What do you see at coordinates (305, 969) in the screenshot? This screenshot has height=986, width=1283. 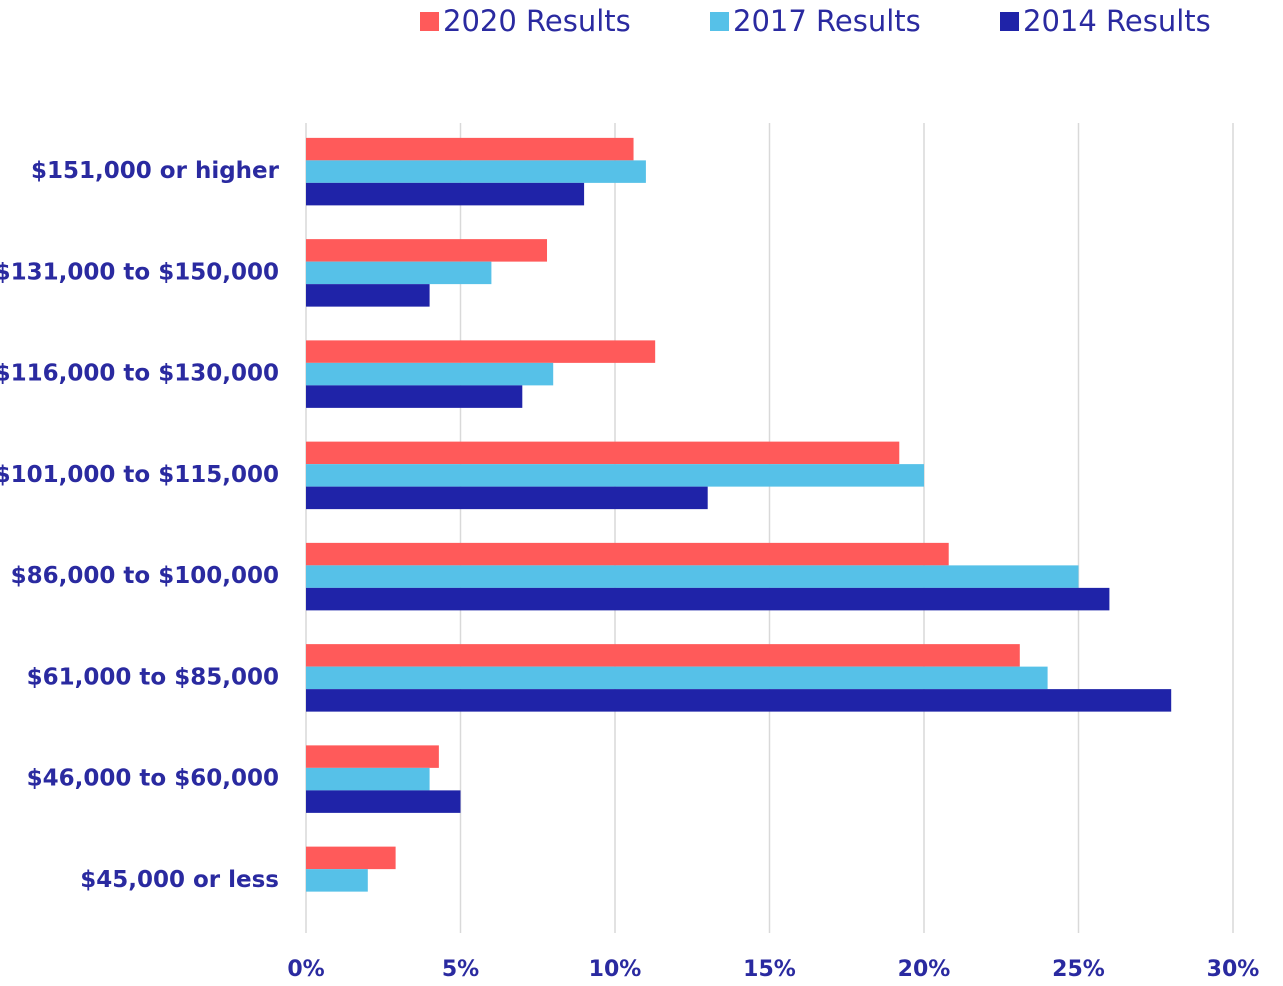 I see `x-tick-label: 0%` at bounding box center [305, 969].